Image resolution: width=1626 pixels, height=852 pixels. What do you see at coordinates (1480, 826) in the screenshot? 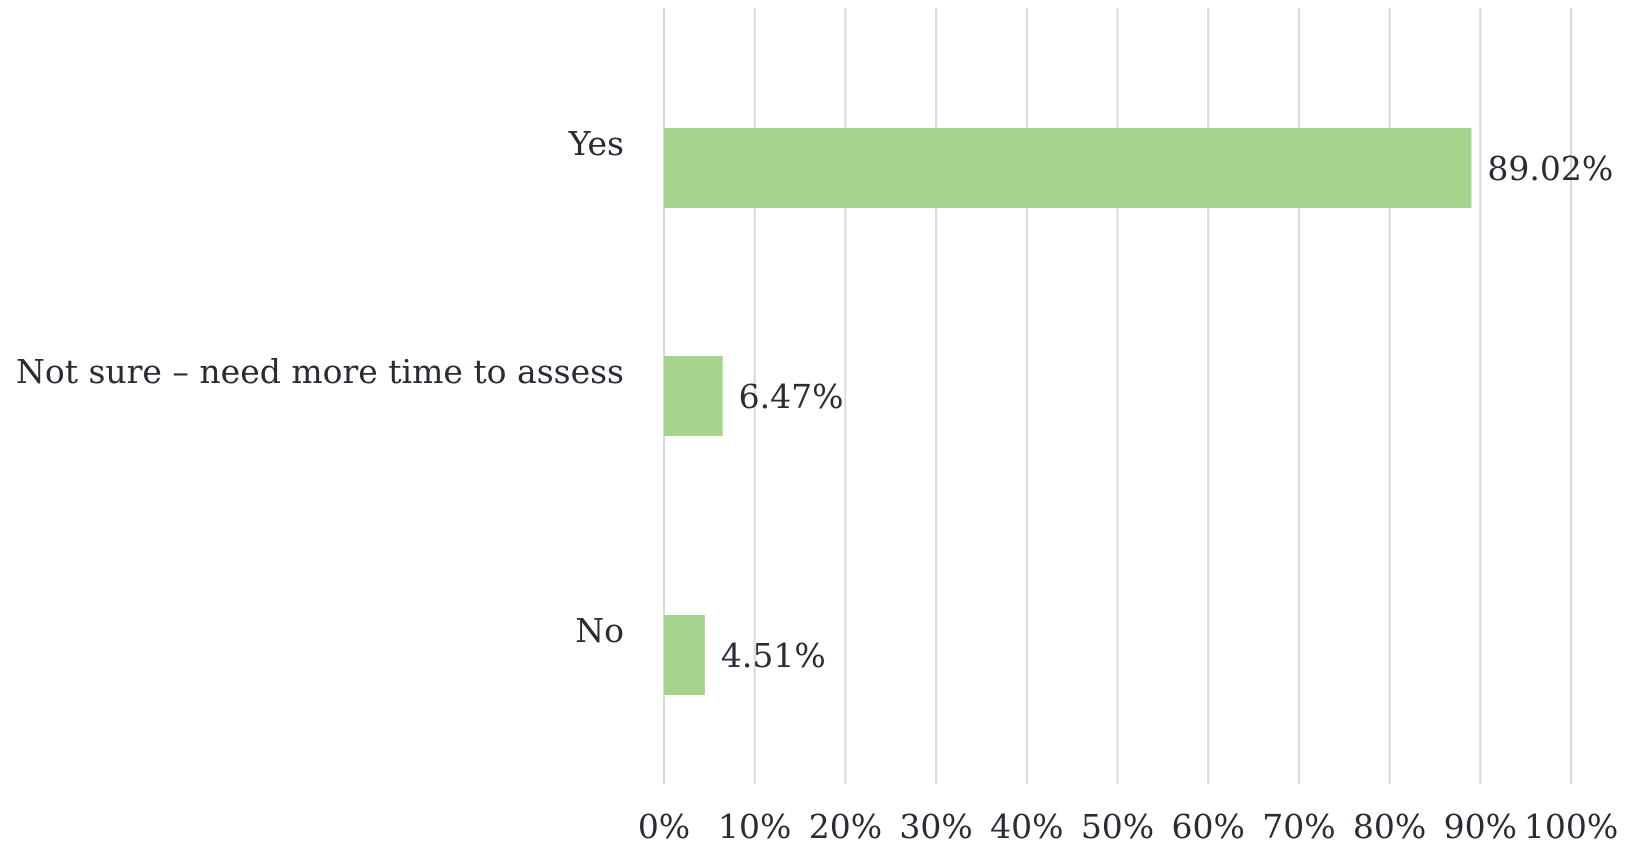
I see `x-tick-label: 90%` at bounding box center [1480, 826].